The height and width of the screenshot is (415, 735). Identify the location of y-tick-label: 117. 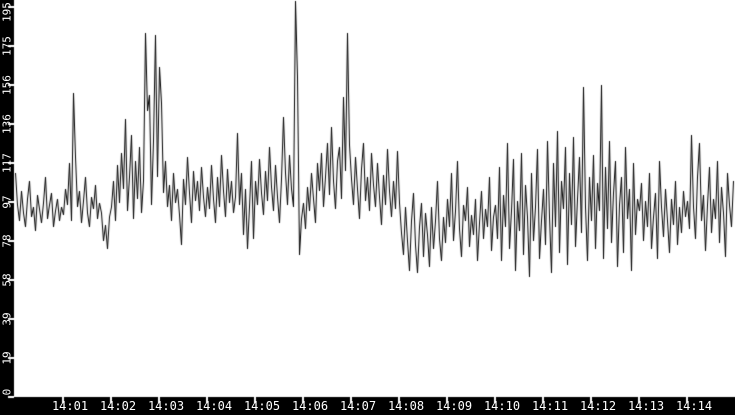
(7, 163).